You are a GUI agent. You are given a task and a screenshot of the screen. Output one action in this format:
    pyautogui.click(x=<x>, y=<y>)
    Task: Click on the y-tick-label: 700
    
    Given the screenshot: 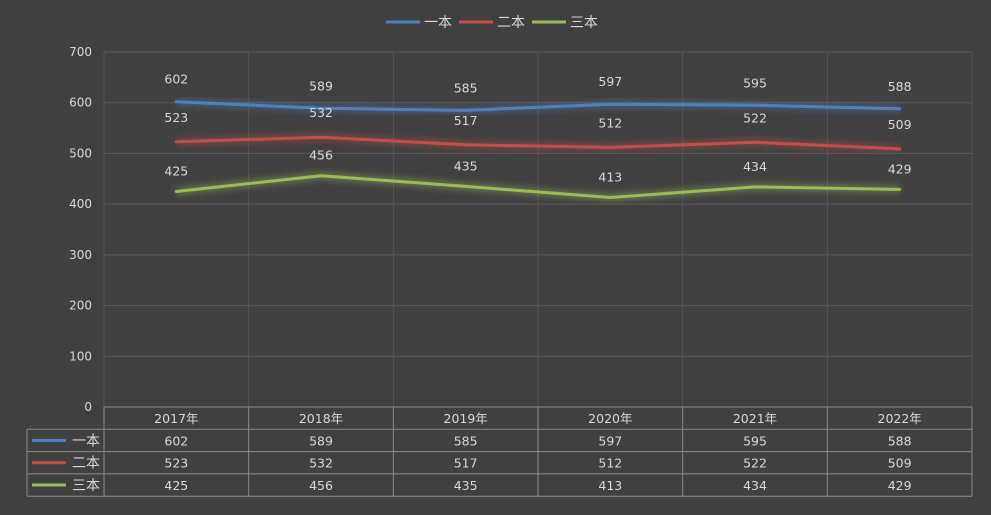 What is the action you would take?
    pyautogui.click(x=80, y=52)
    